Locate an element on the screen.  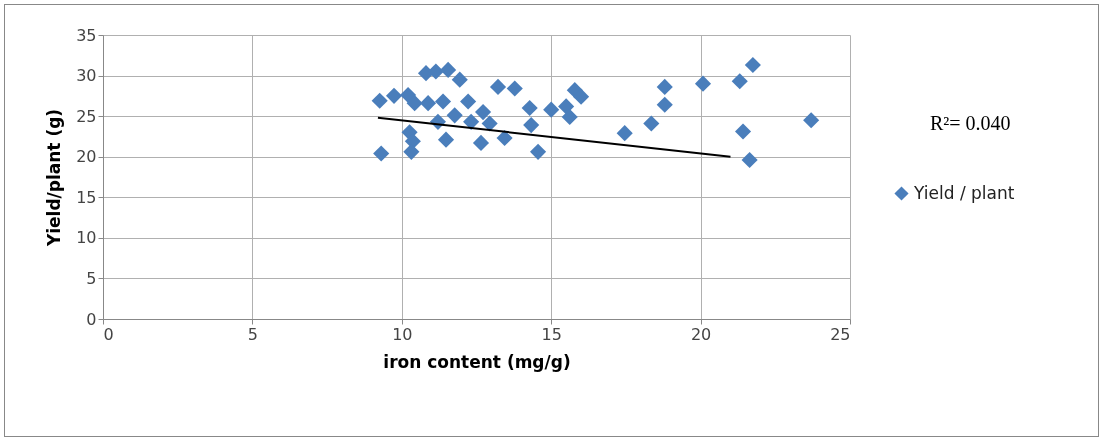
y-tick-label: 20 is located at coordinates (86, 157).